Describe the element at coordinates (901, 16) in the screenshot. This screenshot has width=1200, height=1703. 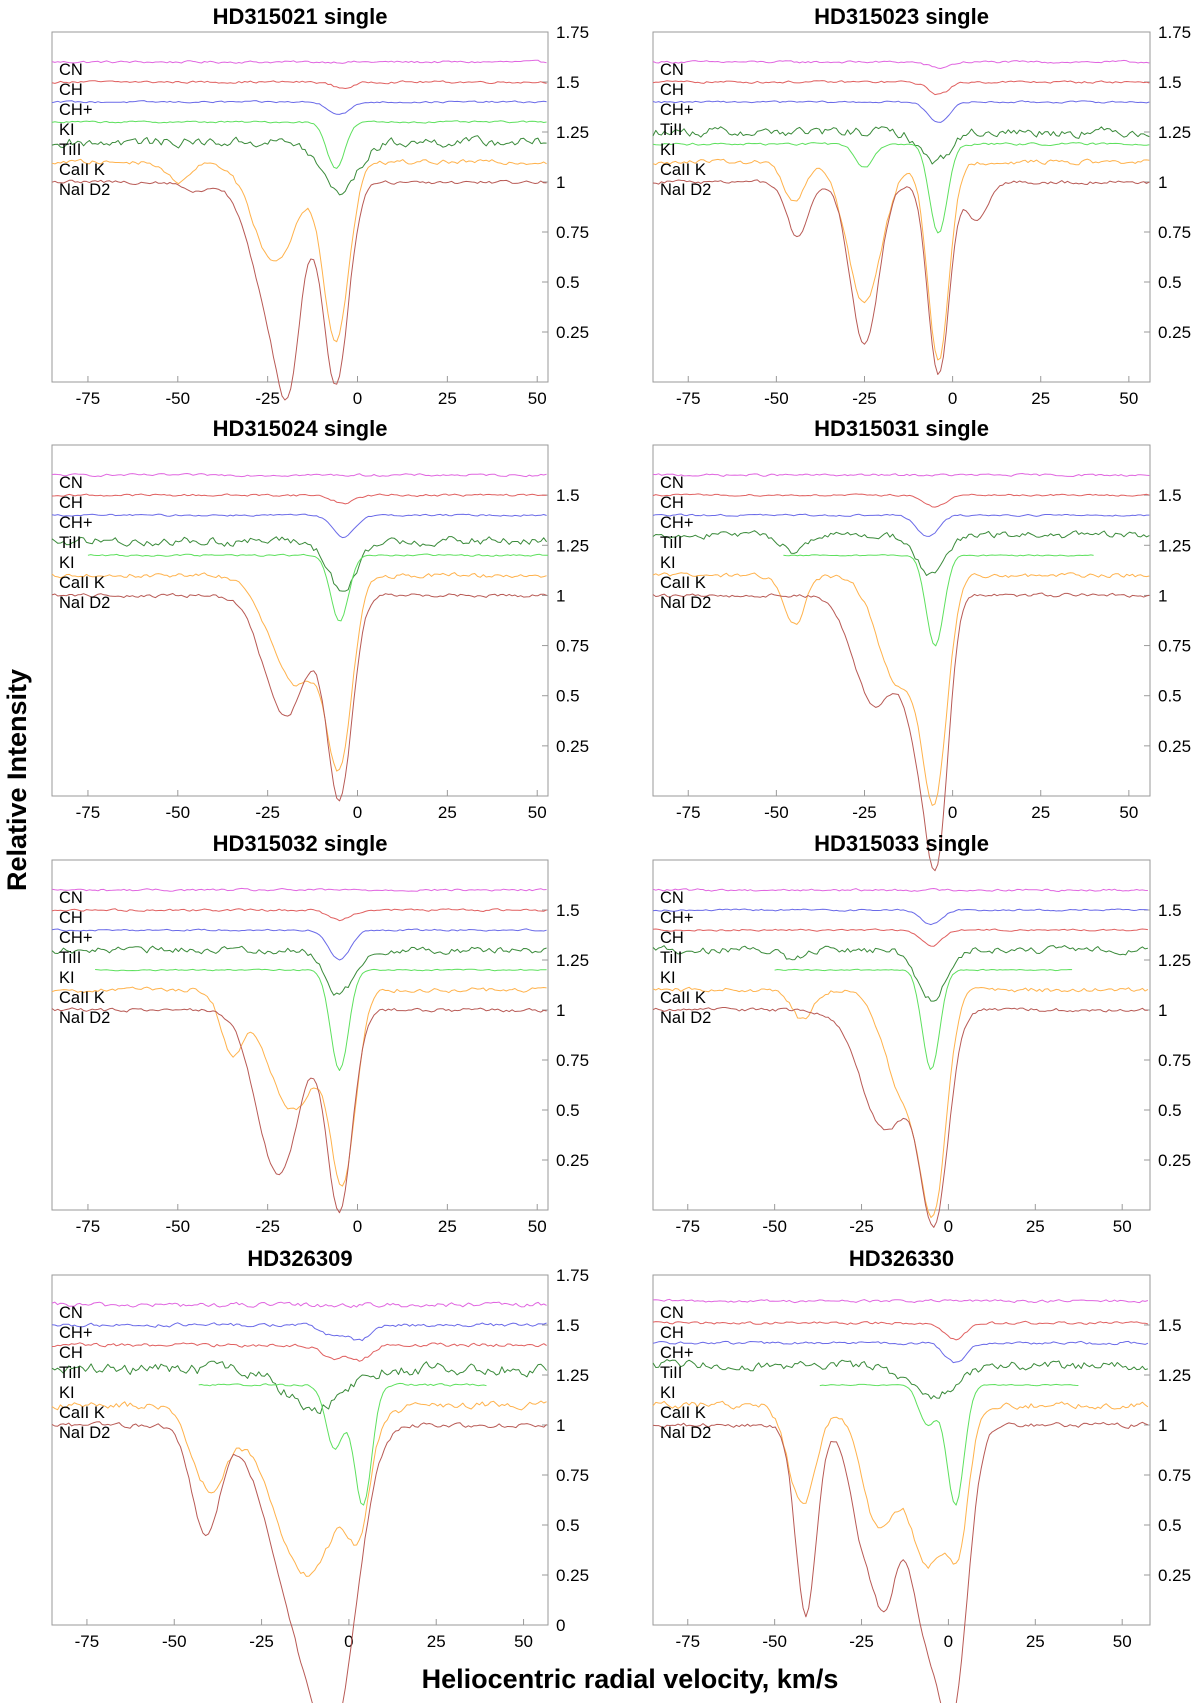
I see `panel-title: HD315023 single` at that location.